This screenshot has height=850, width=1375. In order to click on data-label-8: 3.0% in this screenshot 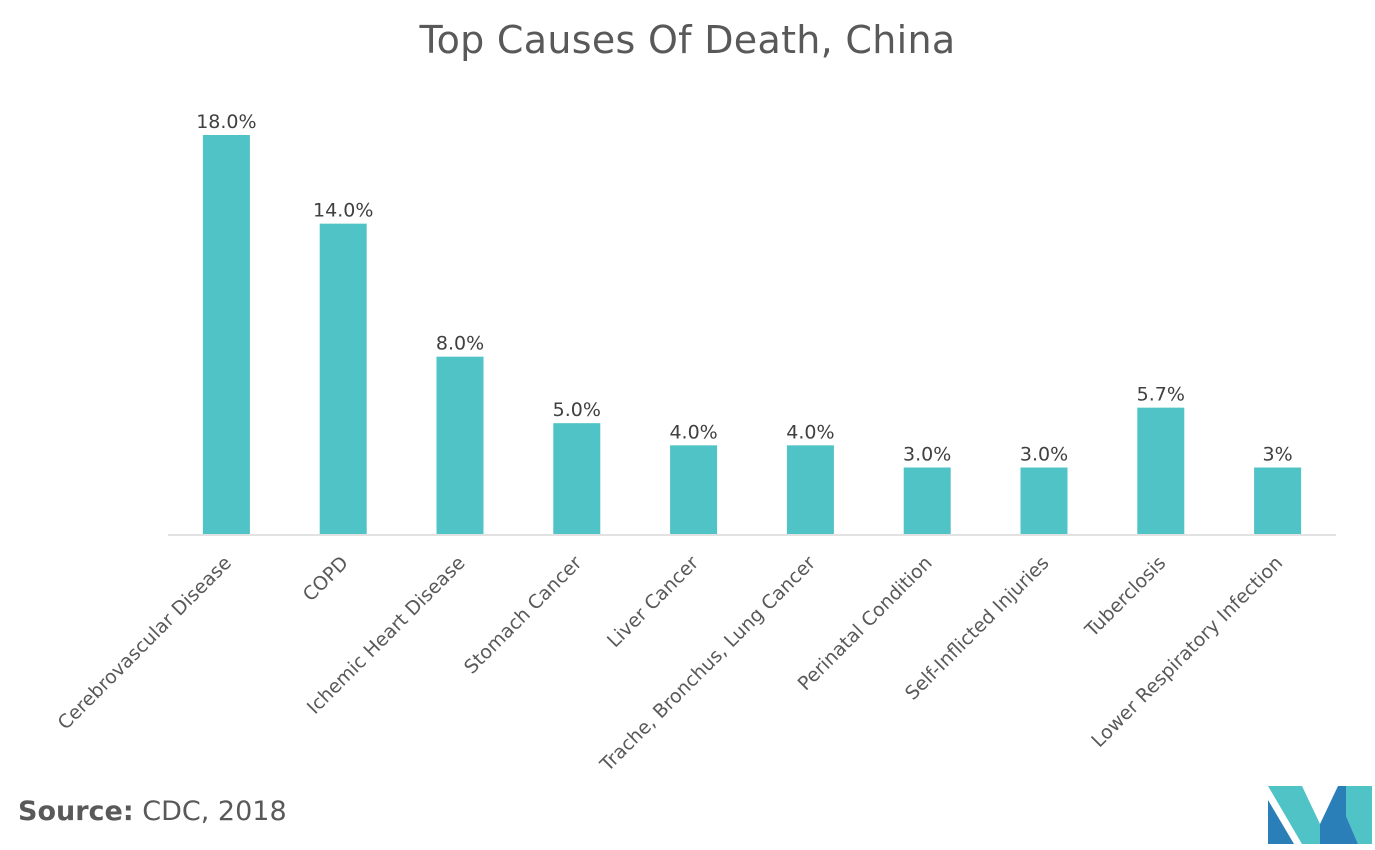, I will do `click(1044, 455)`.